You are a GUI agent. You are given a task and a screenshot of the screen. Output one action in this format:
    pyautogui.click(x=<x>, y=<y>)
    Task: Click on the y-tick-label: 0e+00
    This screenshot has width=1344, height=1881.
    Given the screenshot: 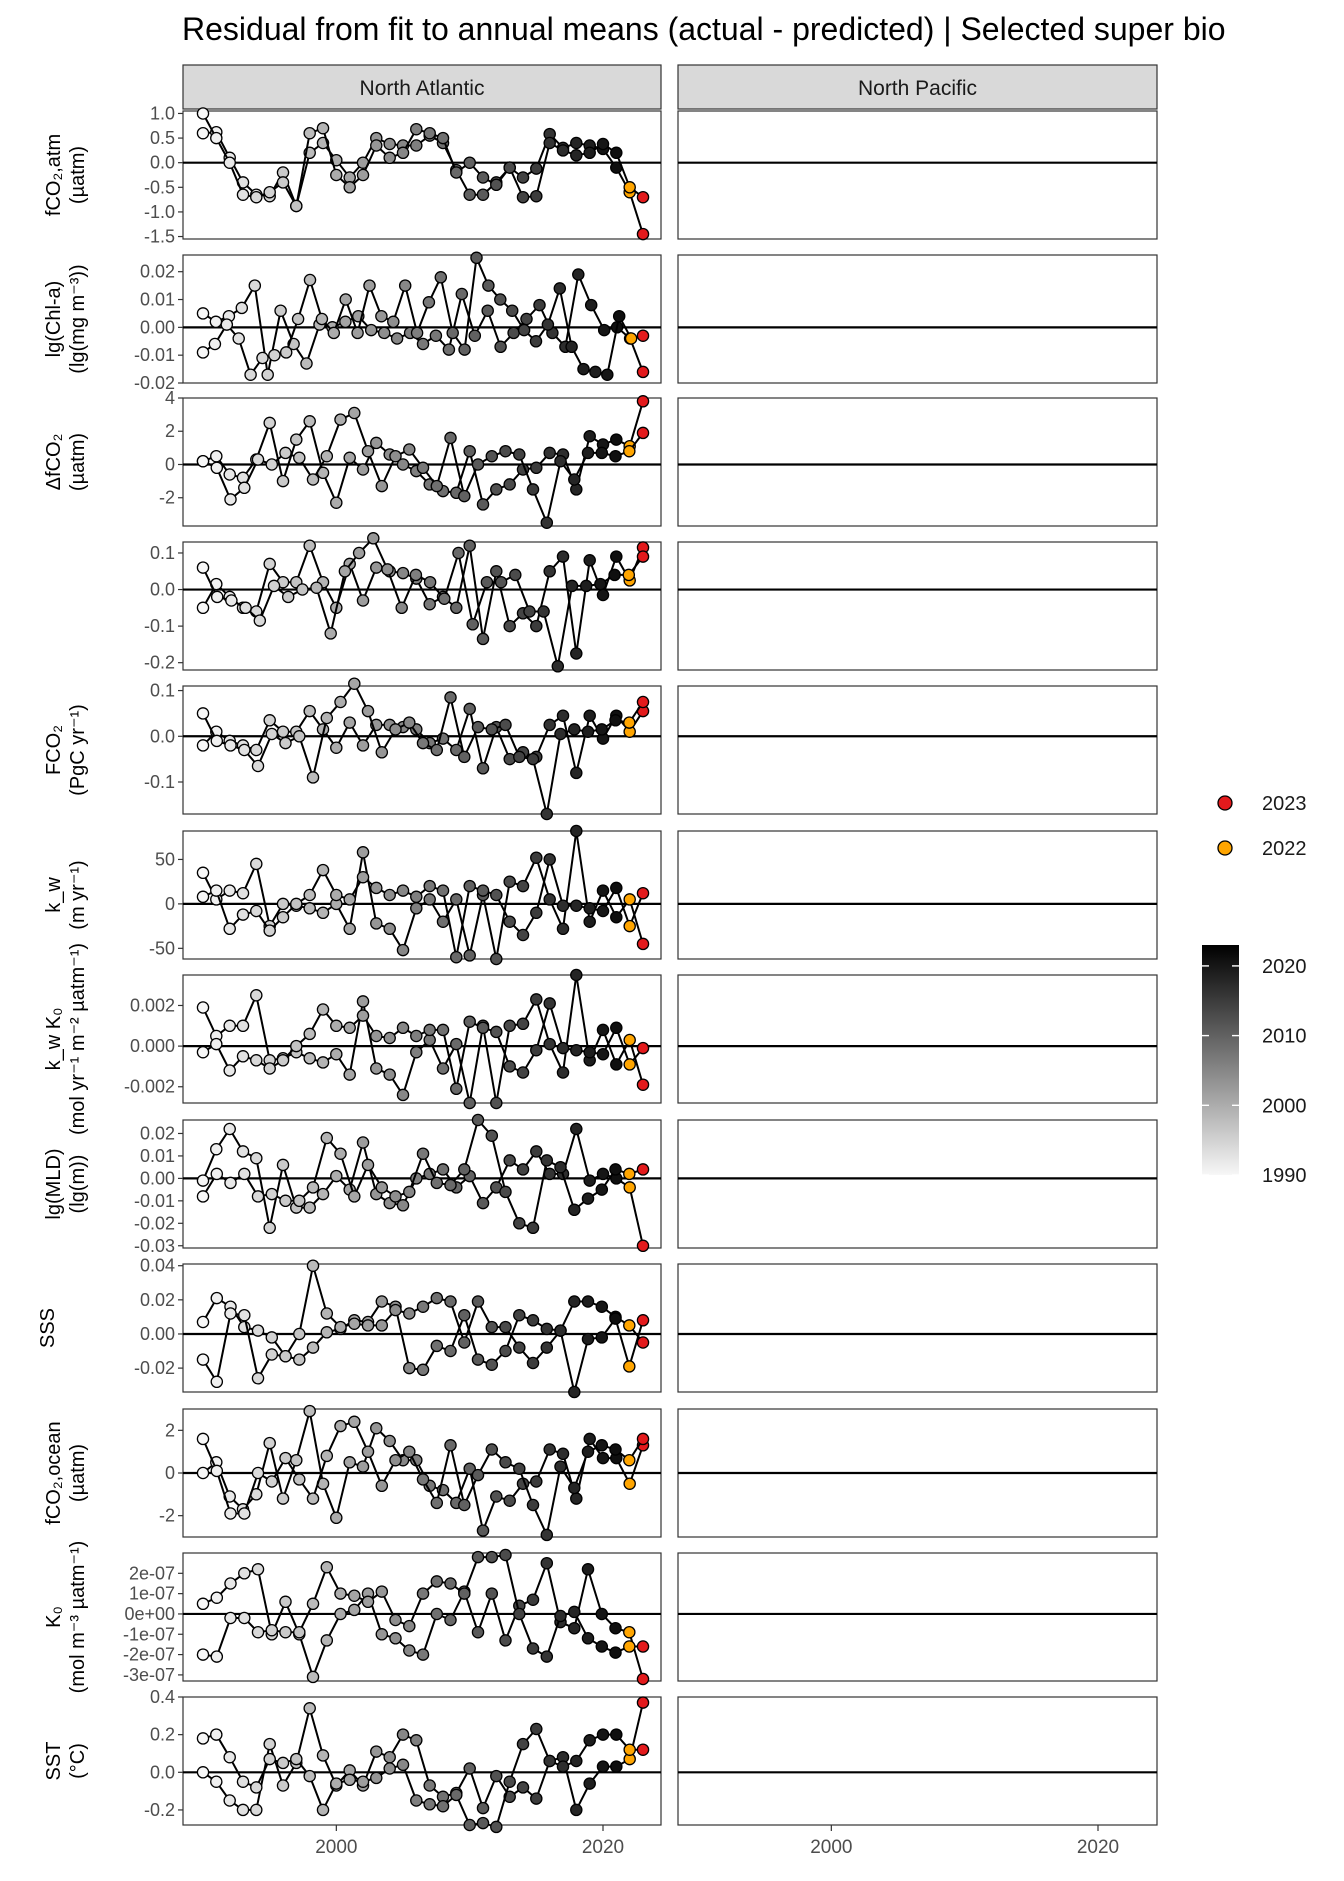 What is the action you would take?
    pyautogui.click(x=149, y=1614)
    